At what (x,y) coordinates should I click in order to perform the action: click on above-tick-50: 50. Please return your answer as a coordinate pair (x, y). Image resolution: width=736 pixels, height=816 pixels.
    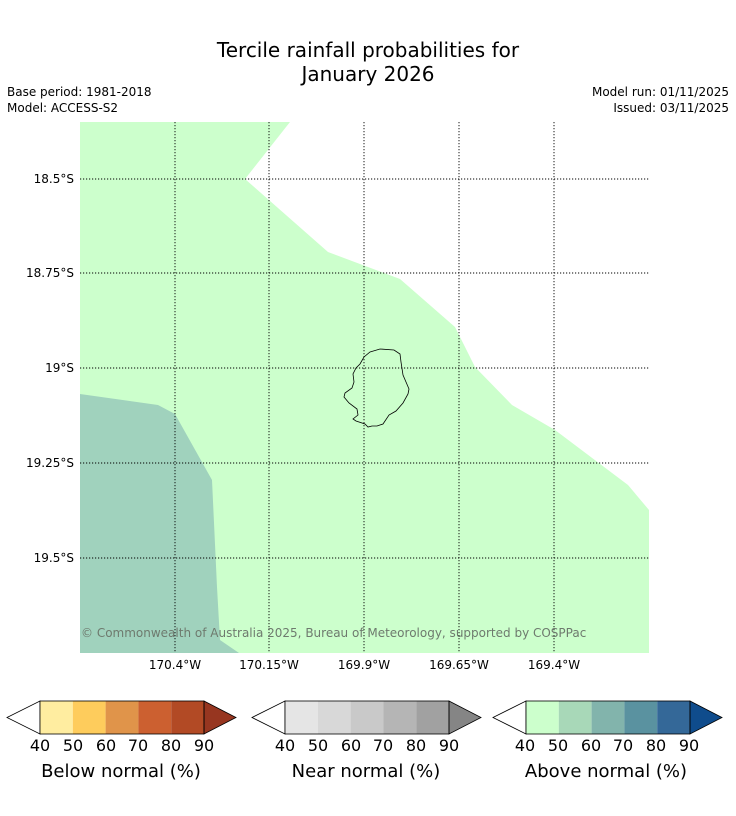
    Looking at the image, I should click on (558, 745).